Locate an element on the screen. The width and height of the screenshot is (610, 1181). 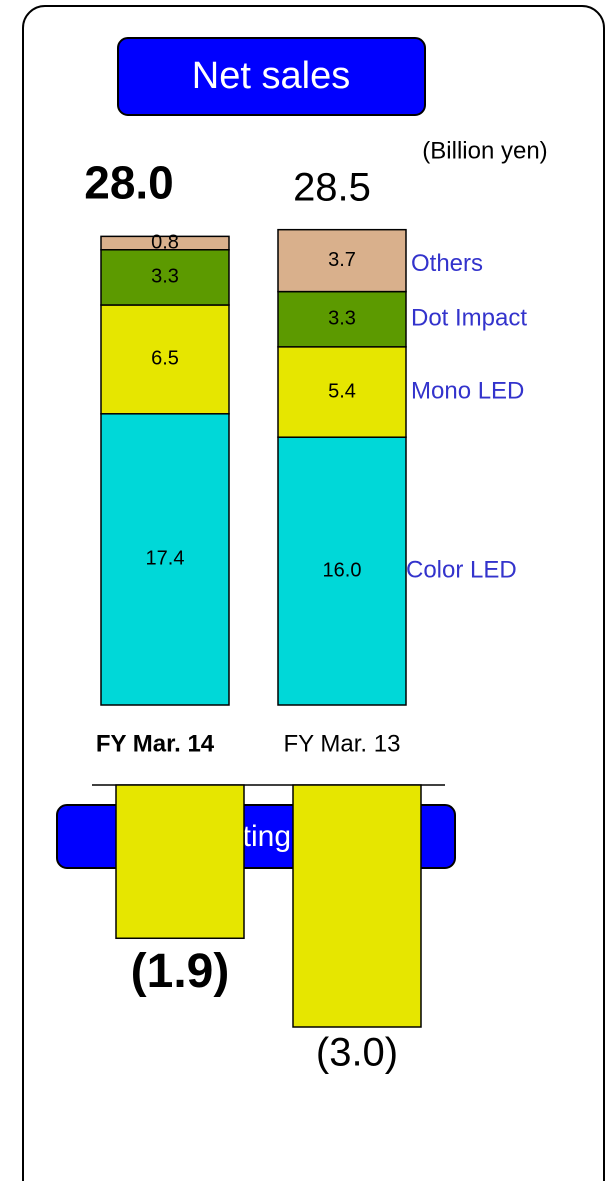
legend-label: Color LED is located at coordinates (461, 569).